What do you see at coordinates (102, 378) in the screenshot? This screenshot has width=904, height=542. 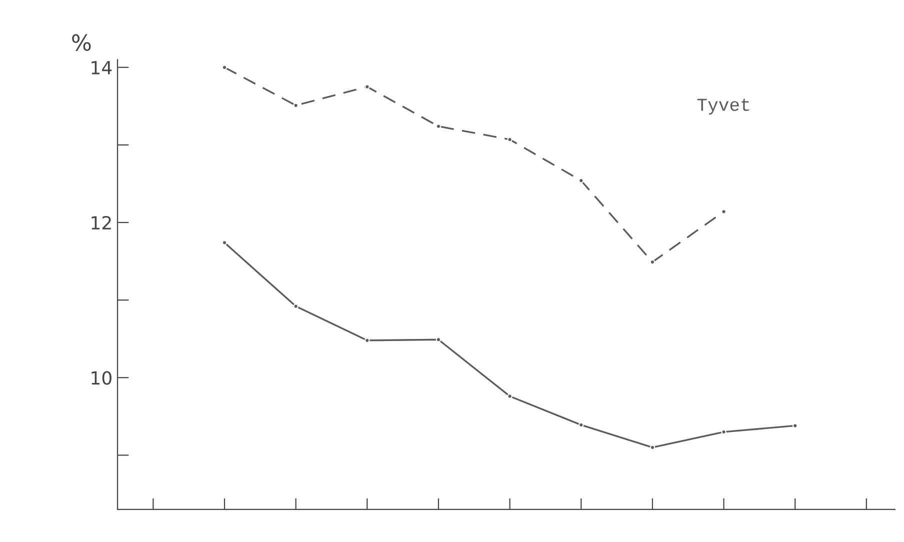 I see `y-tick-label: 10` at bounding box center [102, 378].